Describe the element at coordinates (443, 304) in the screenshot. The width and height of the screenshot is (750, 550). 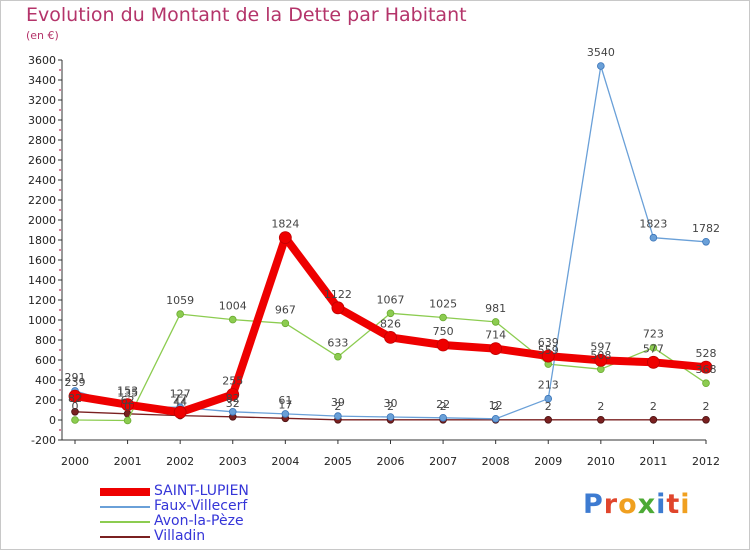
I see `data-label: 1025` at that location.